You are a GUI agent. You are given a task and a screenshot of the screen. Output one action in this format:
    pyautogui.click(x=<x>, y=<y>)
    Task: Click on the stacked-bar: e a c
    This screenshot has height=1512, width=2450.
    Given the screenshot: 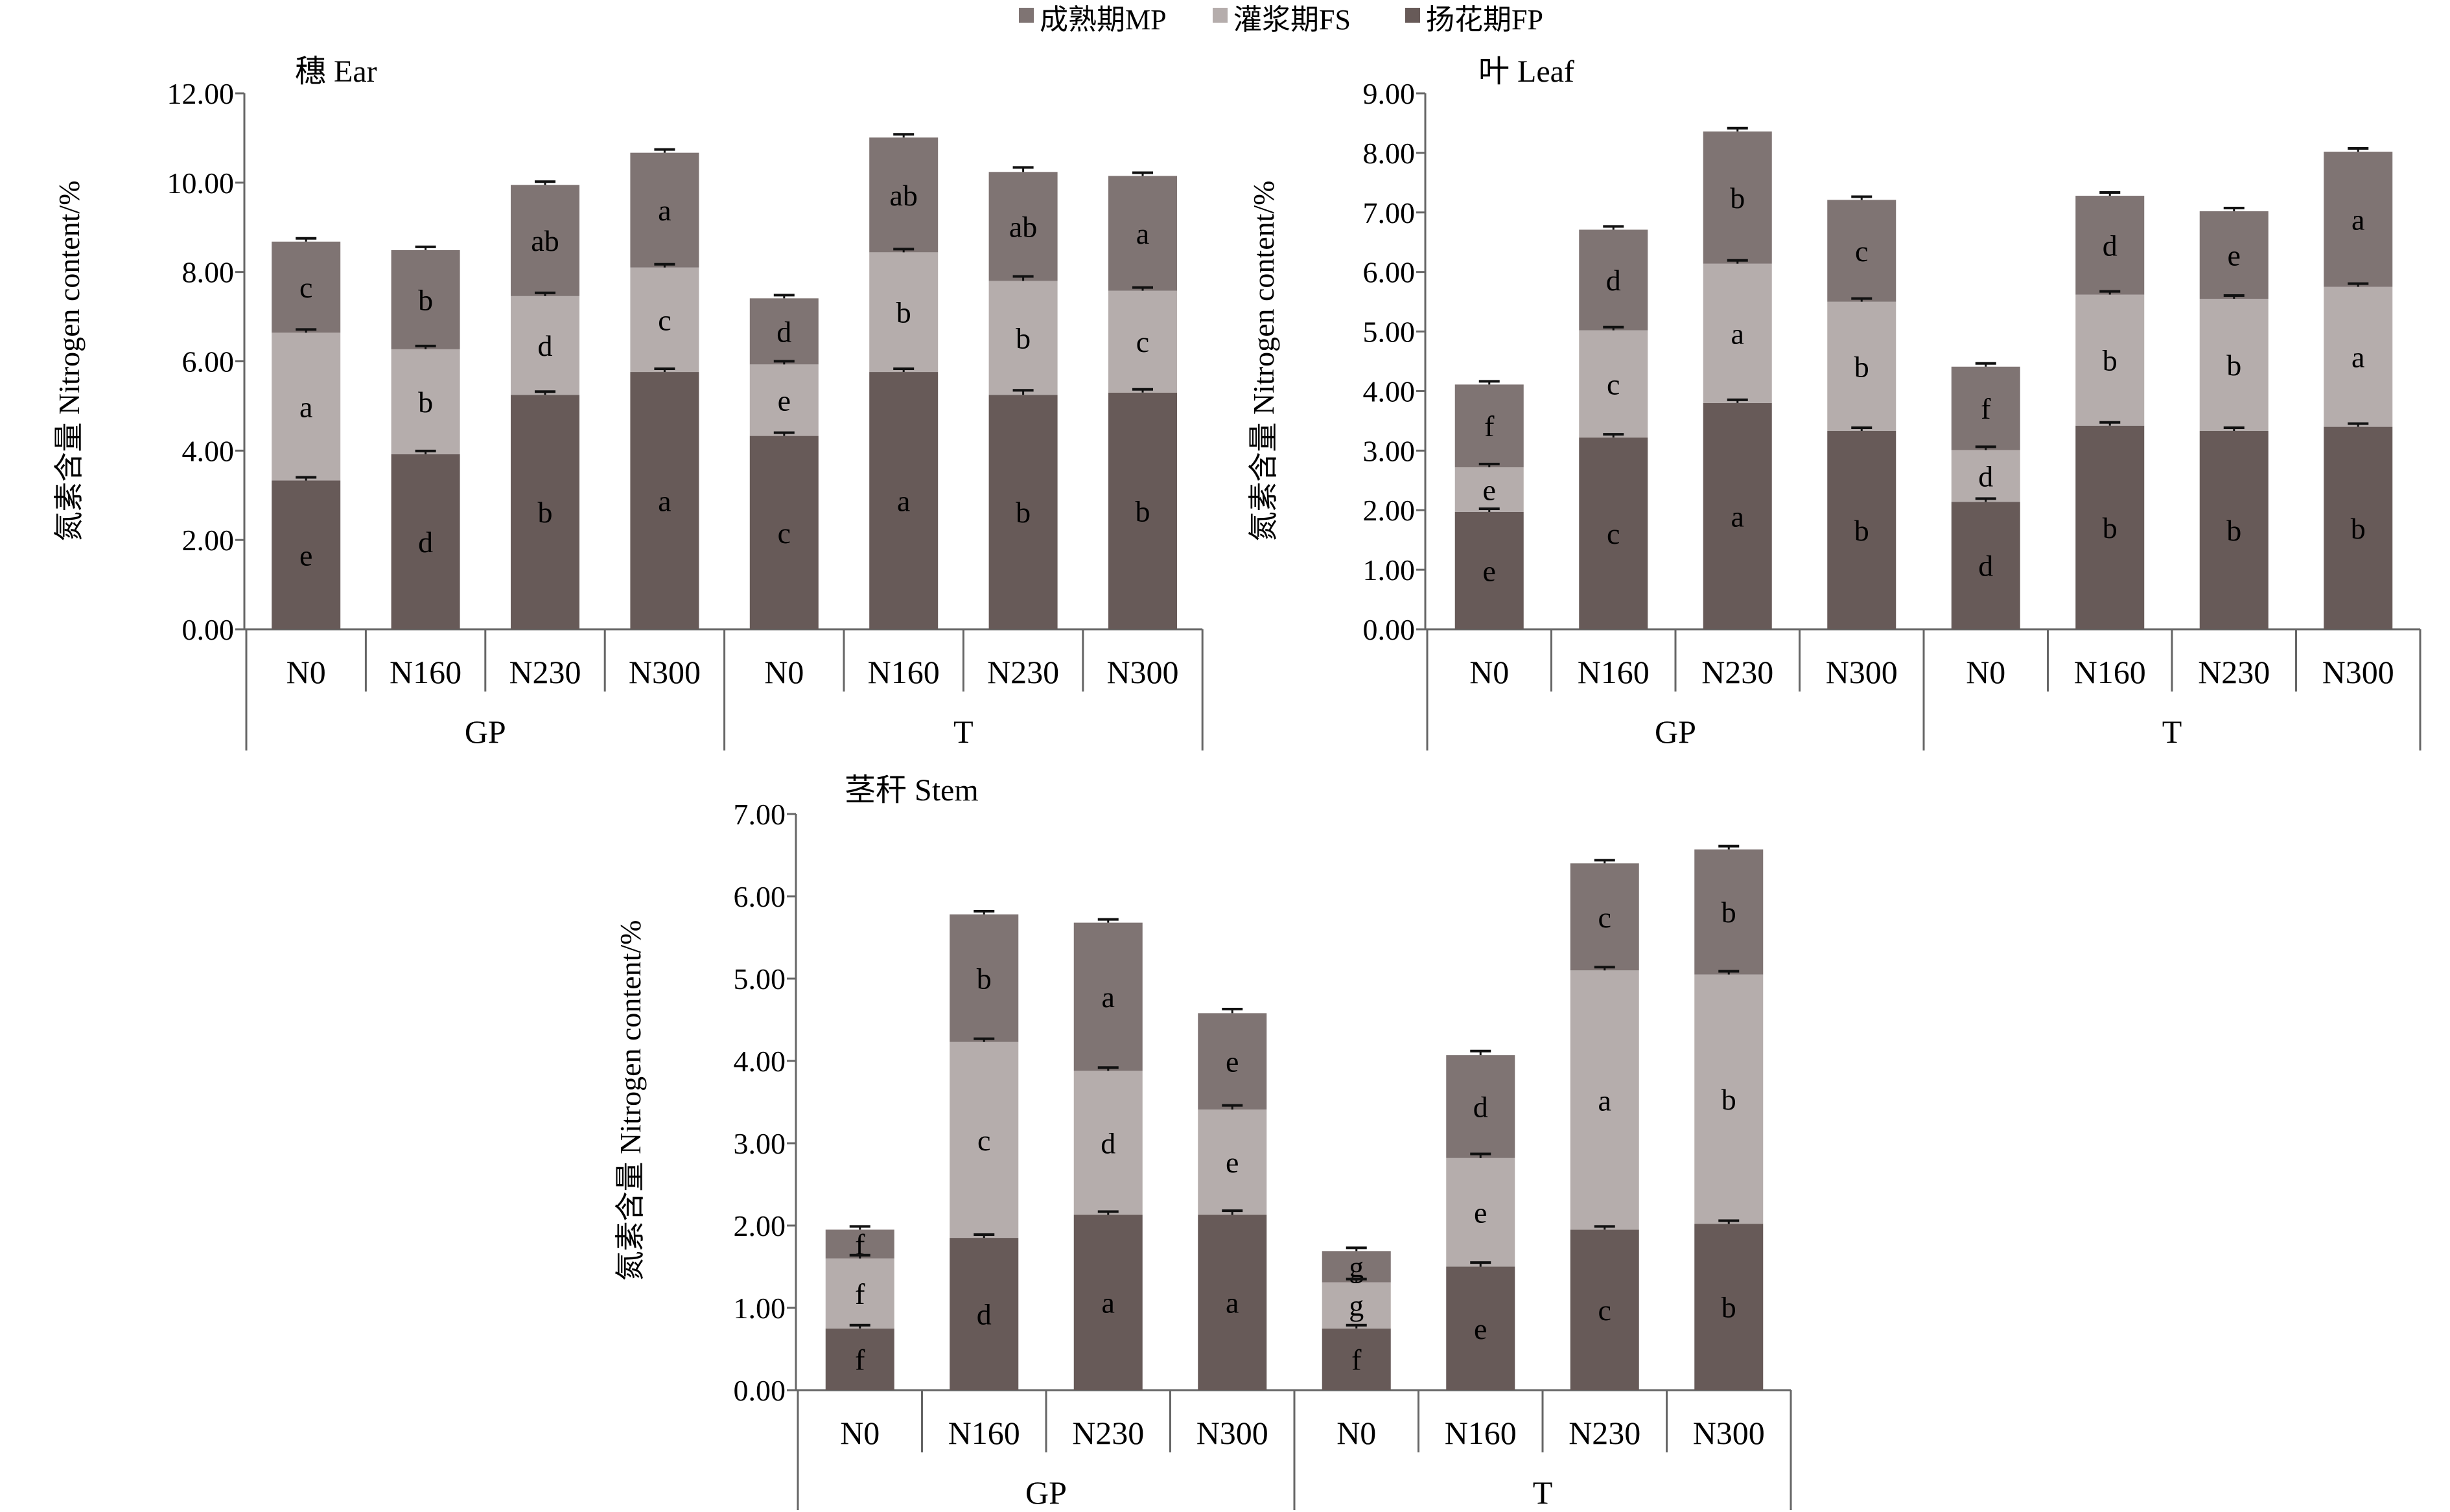 What is the action you would take?
    pyautogui.click(x=306, y=433)
    